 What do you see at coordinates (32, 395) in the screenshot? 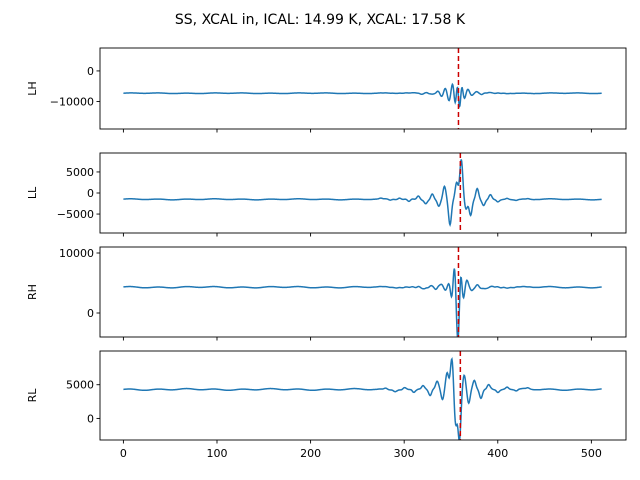
I see `y-axis-label: RL` at bounding box center [32, 395].